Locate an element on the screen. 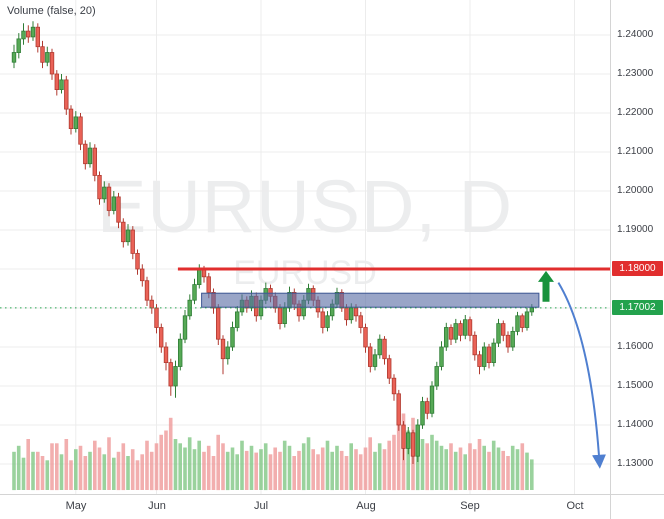 The image size is (664, 519). price-tick-label: 1.23000 is located at coordinates (635, 73).